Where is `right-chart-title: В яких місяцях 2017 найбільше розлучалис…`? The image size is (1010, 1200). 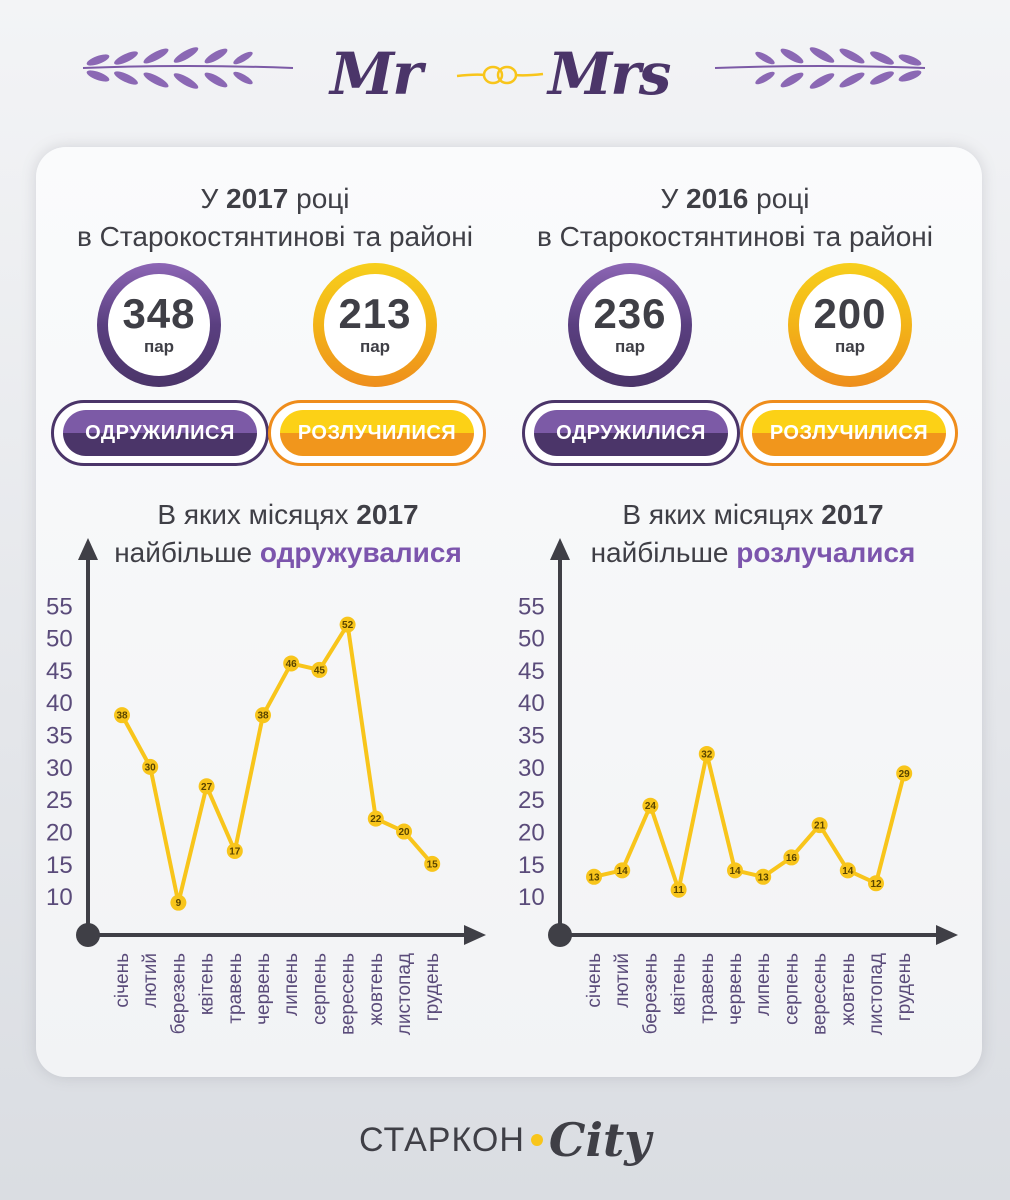
right-chart-title: В яких місяцях 2017 найбільше розлучалис… is located at coordinates (753, 534).